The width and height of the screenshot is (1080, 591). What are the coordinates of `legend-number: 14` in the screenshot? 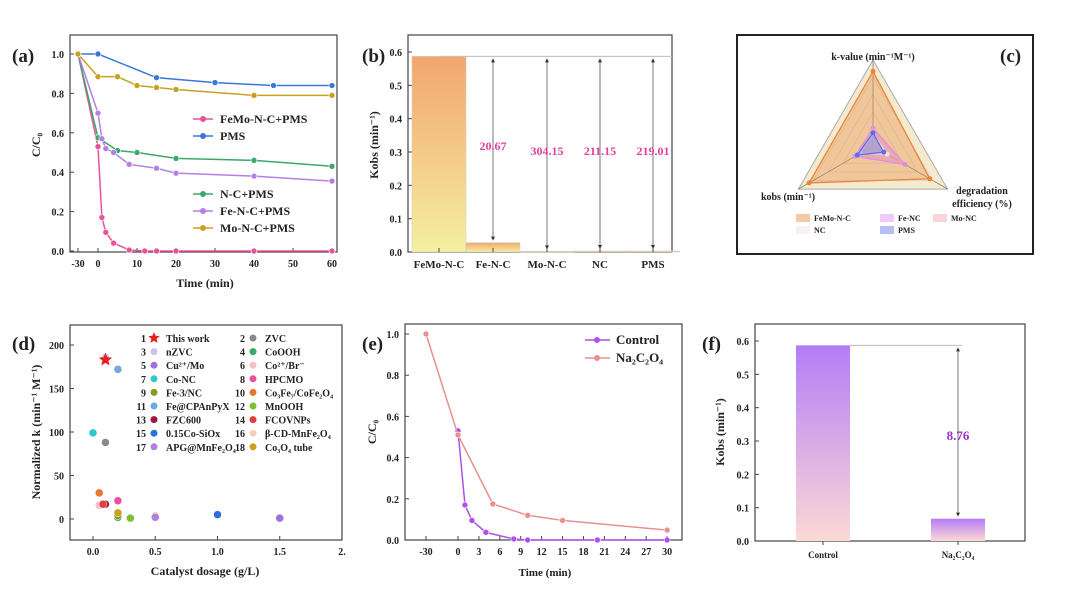 It's located at (240, 421).